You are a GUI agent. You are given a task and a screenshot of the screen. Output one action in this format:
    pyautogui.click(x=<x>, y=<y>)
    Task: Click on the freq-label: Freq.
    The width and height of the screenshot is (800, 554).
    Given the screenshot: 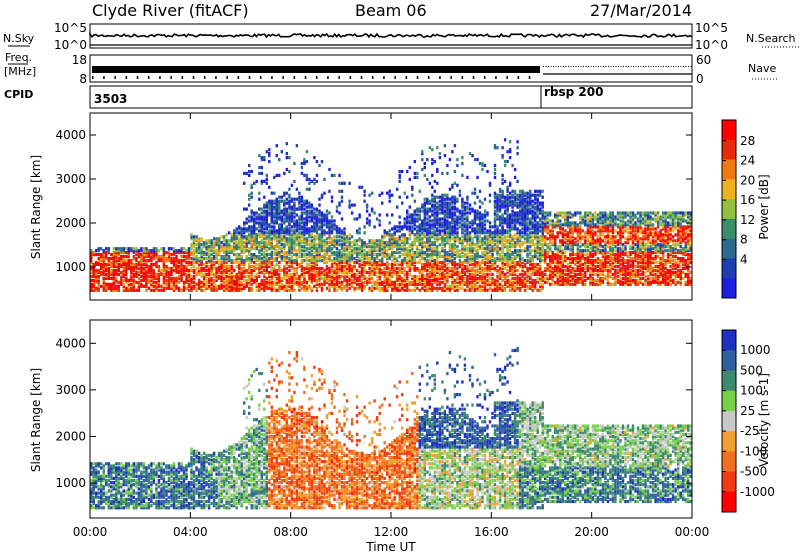 What is the action you would take?
    pyautogui.click(x=18, y=57)
    